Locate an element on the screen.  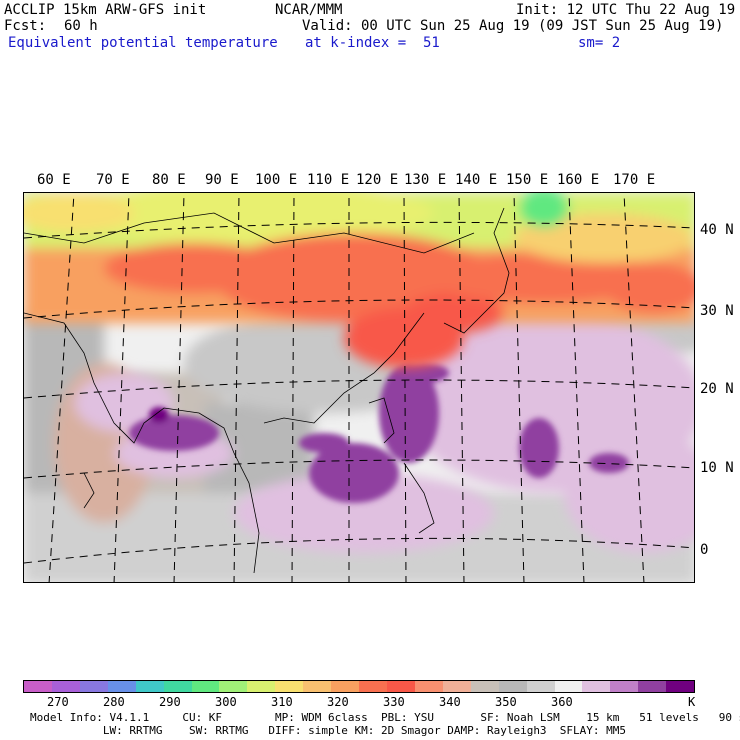
smoothing-info: sm= 2 is located at coordinates (599, 43).